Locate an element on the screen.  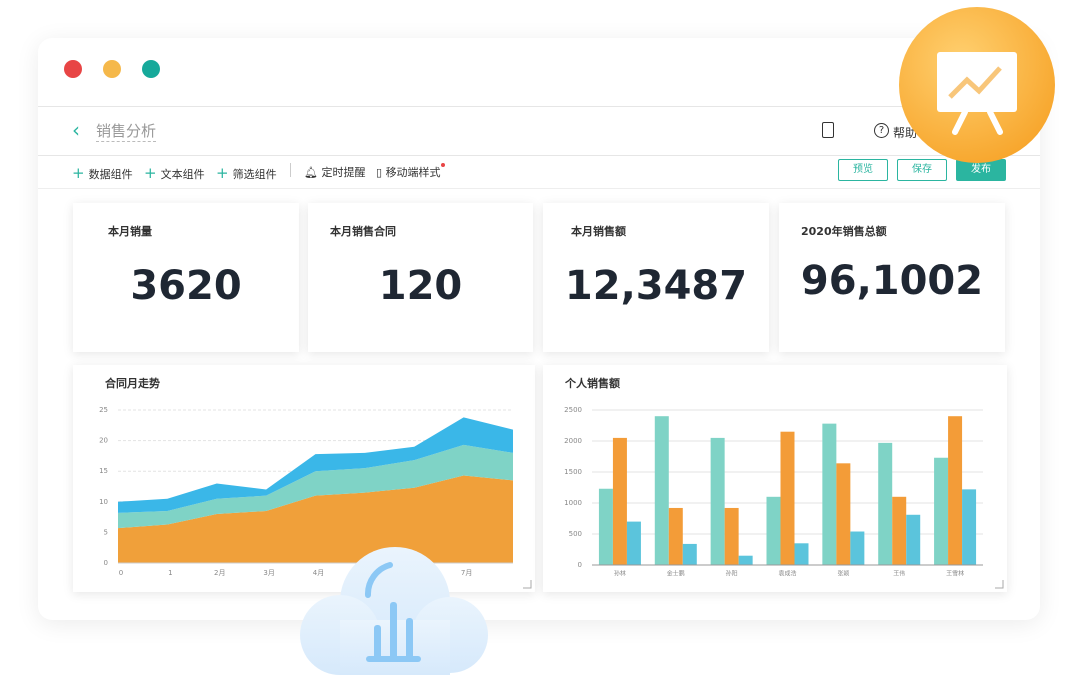
kpi-value: 3620 is located at coordinates (186, 286).